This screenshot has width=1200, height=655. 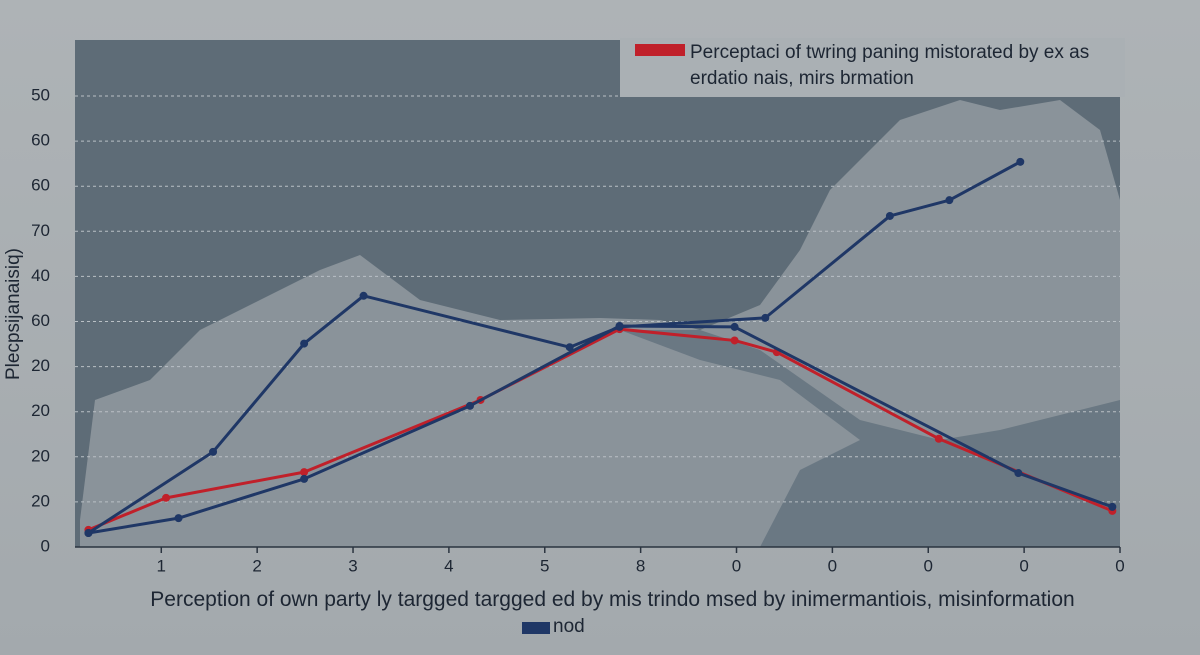 What do you see at coordinates (40, 275) in the screenshot?
I see `y-tick-label: 40` at bounding box center [40, 275].